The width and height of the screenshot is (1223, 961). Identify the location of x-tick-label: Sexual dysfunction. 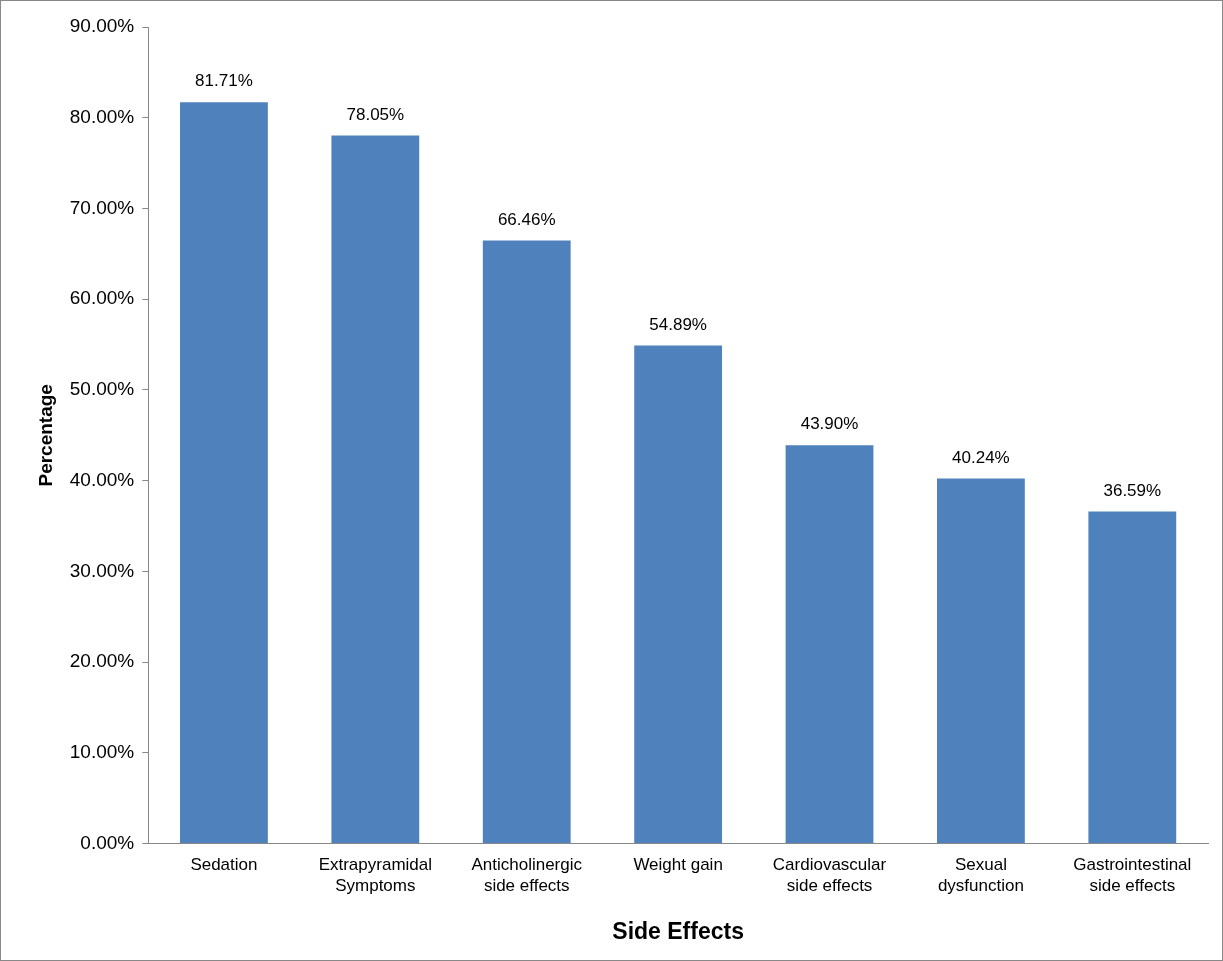
(980, 875).